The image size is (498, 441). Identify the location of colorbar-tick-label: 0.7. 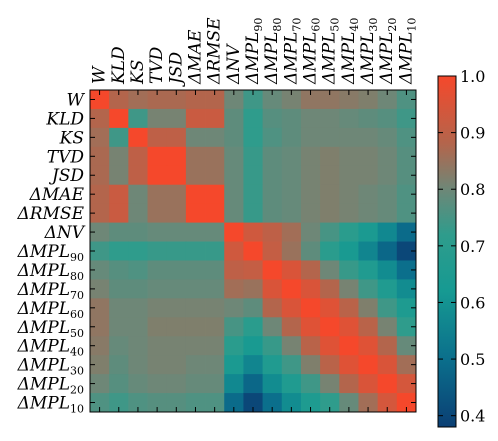
(472, 246).